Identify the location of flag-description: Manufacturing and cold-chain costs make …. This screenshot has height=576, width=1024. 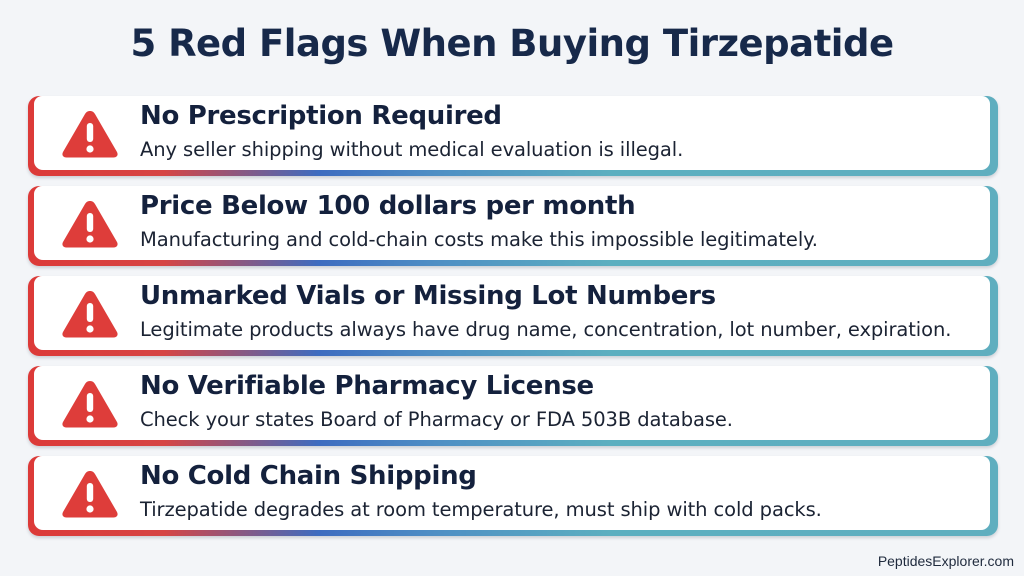
(479, 239).